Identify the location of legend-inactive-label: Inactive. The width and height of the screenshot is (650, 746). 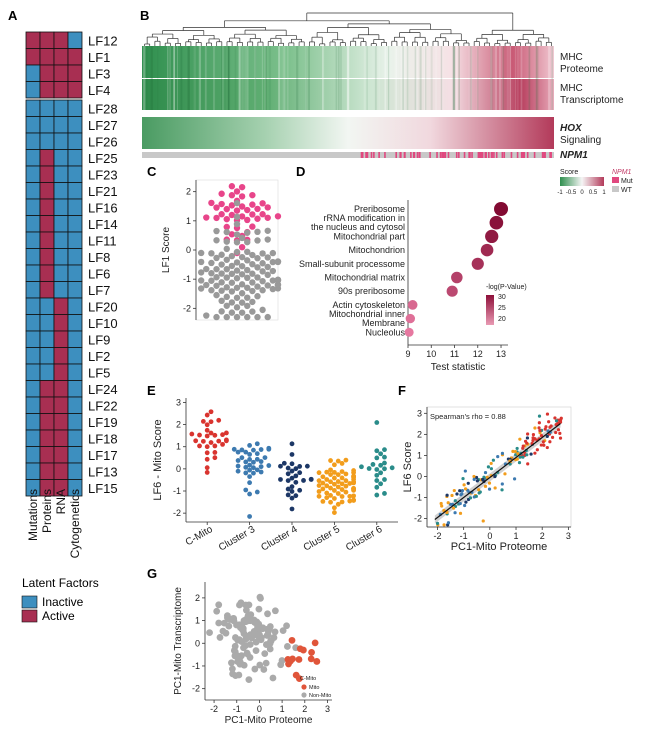
(63, 602).